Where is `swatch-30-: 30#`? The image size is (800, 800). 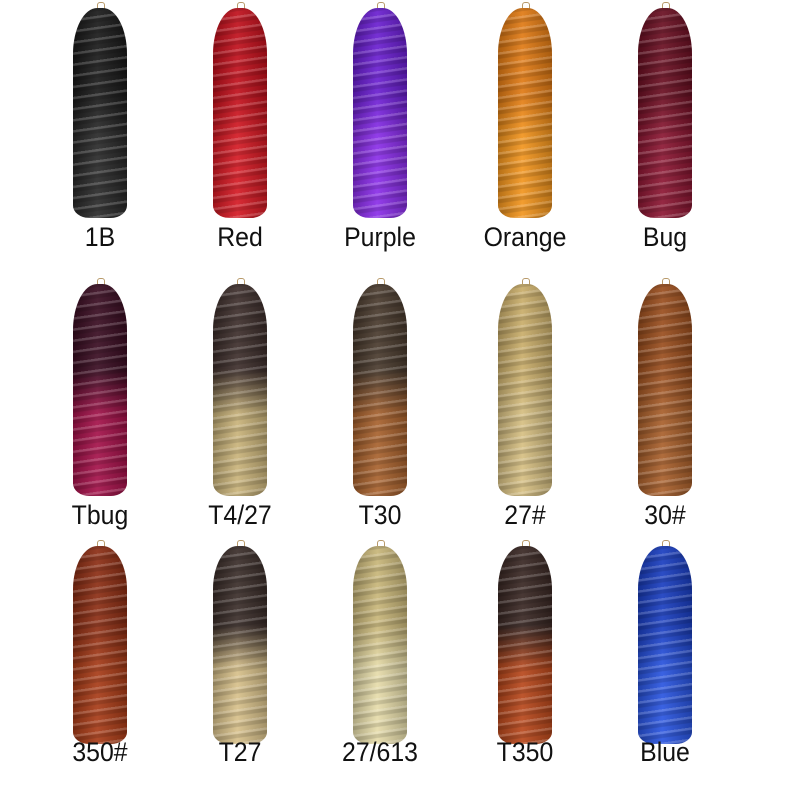 swatch-30-: 30# is located at coordinates (665, 404).